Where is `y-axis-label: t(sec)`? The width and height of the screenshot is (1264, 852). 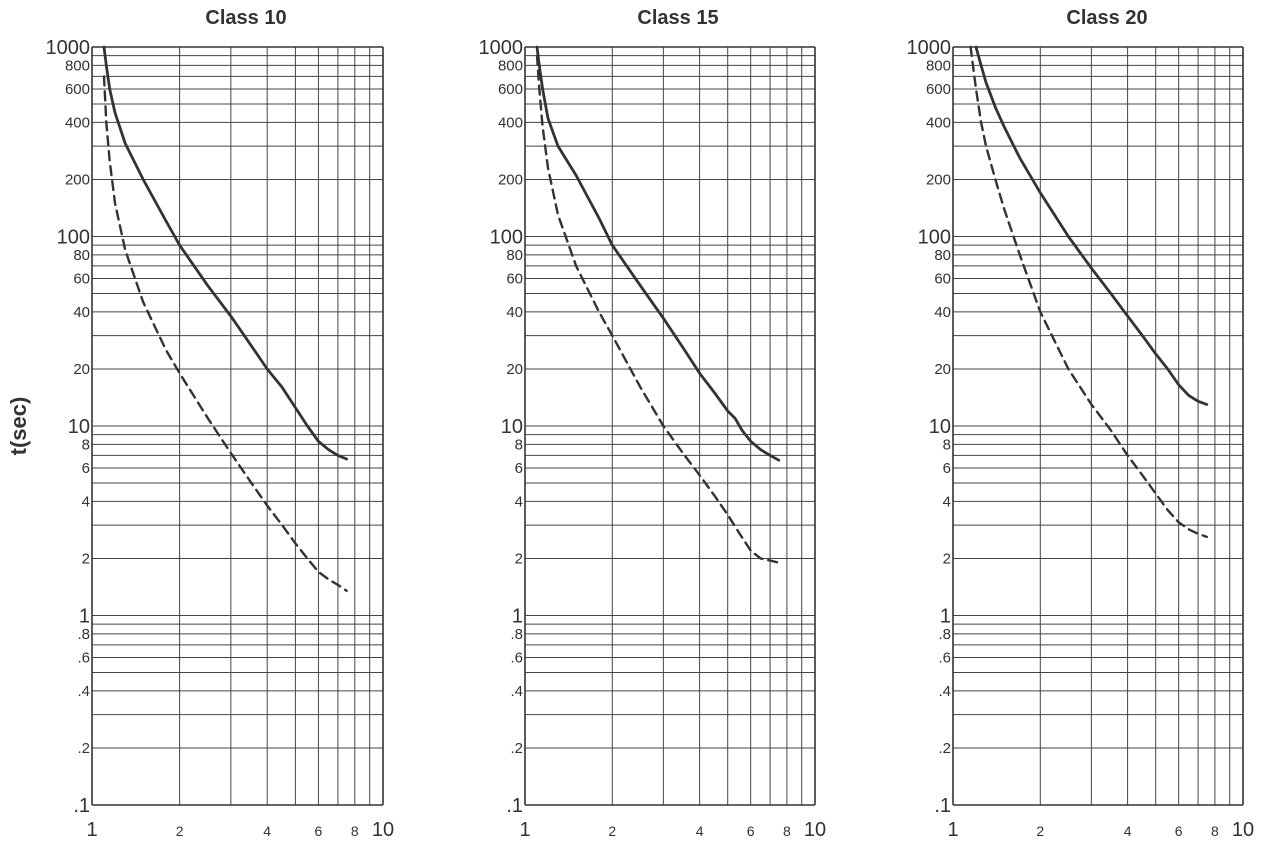
y-axis-label: t(sec) is located at coordinates (18, 426).